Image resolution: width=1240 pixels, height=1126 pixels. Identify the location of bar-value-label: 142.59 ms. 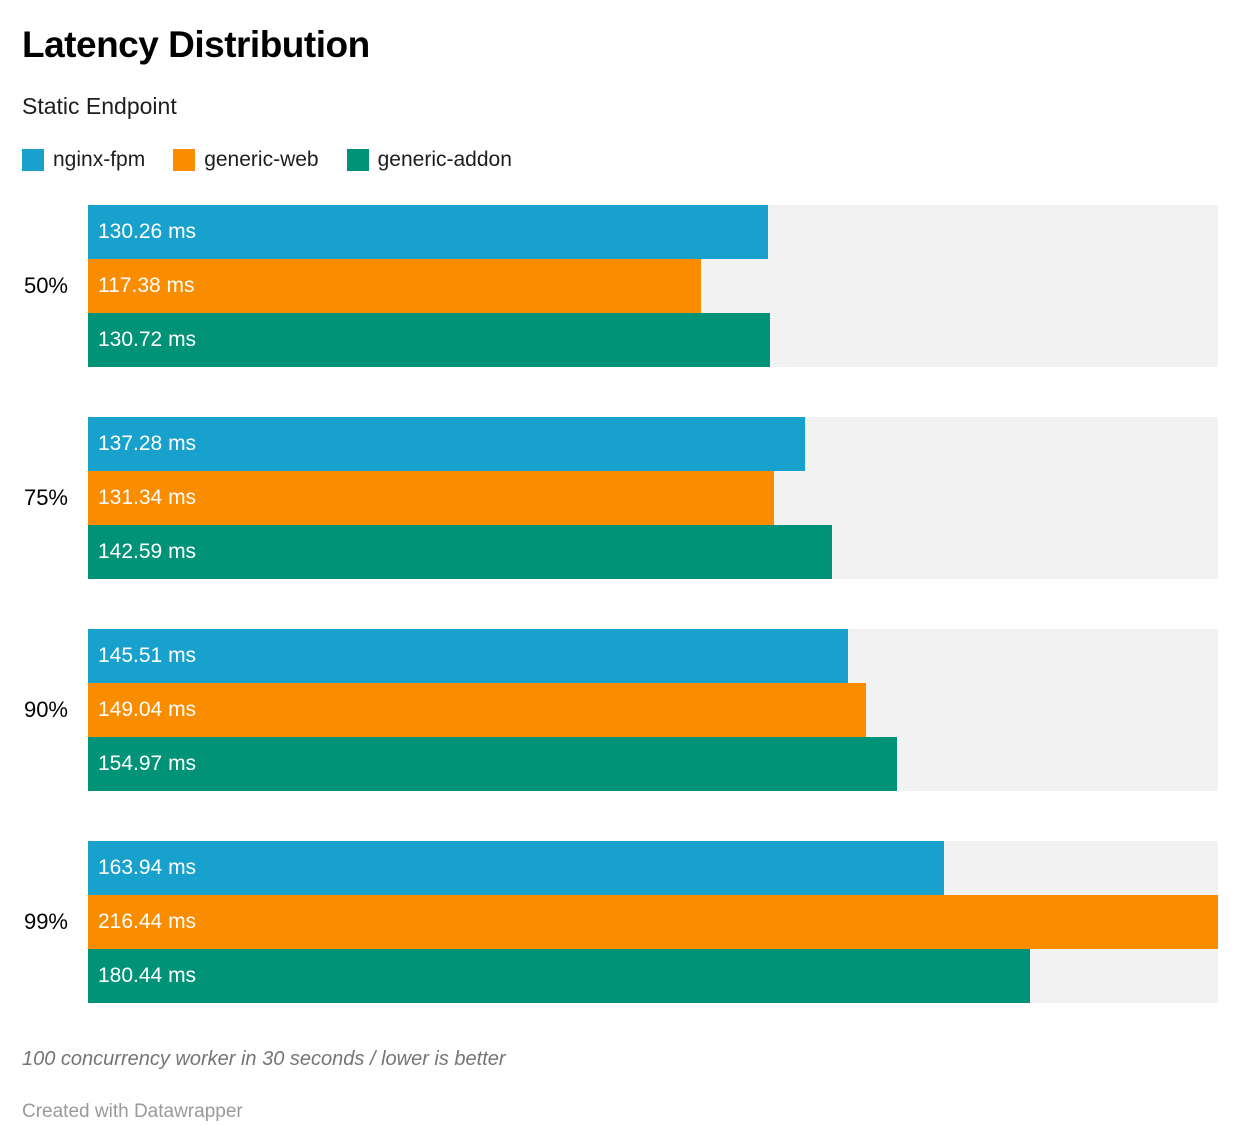
(147, 551).